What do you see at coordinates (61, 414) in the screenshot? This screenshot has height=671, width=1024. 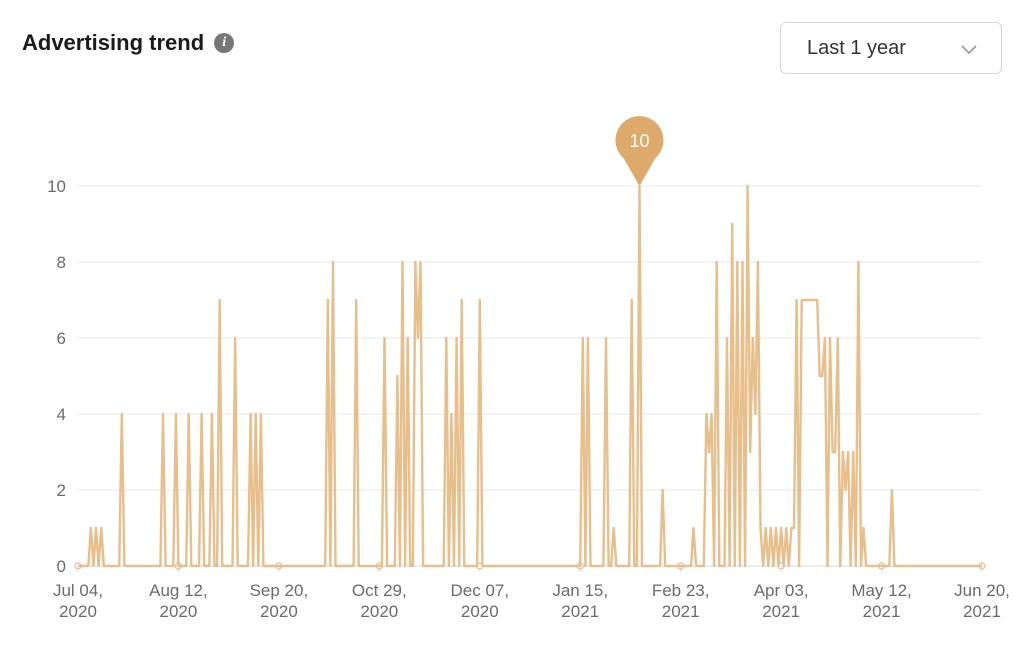 I see `y-tick-label: 4` at bounding box center [61, 414].